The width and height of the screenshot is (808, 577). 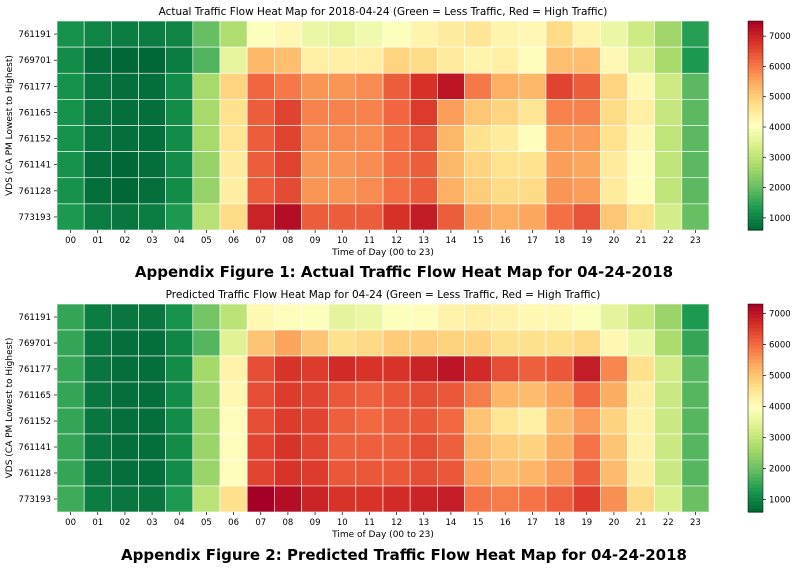 I want to click on y-tick-label: 761165, so click(x=35, y=396).